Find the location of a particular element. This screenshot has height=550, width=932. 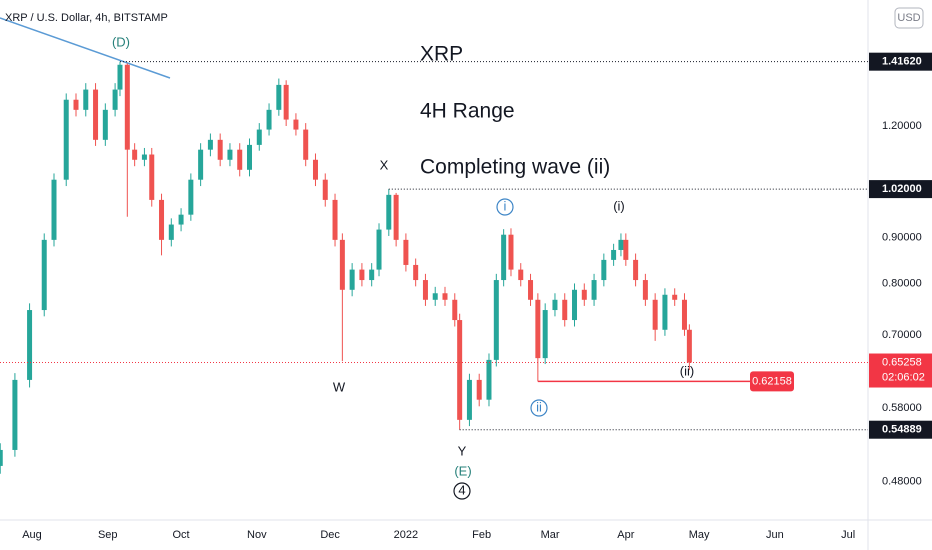

price-label: 1.02000 is located at coordinates (902, 189).